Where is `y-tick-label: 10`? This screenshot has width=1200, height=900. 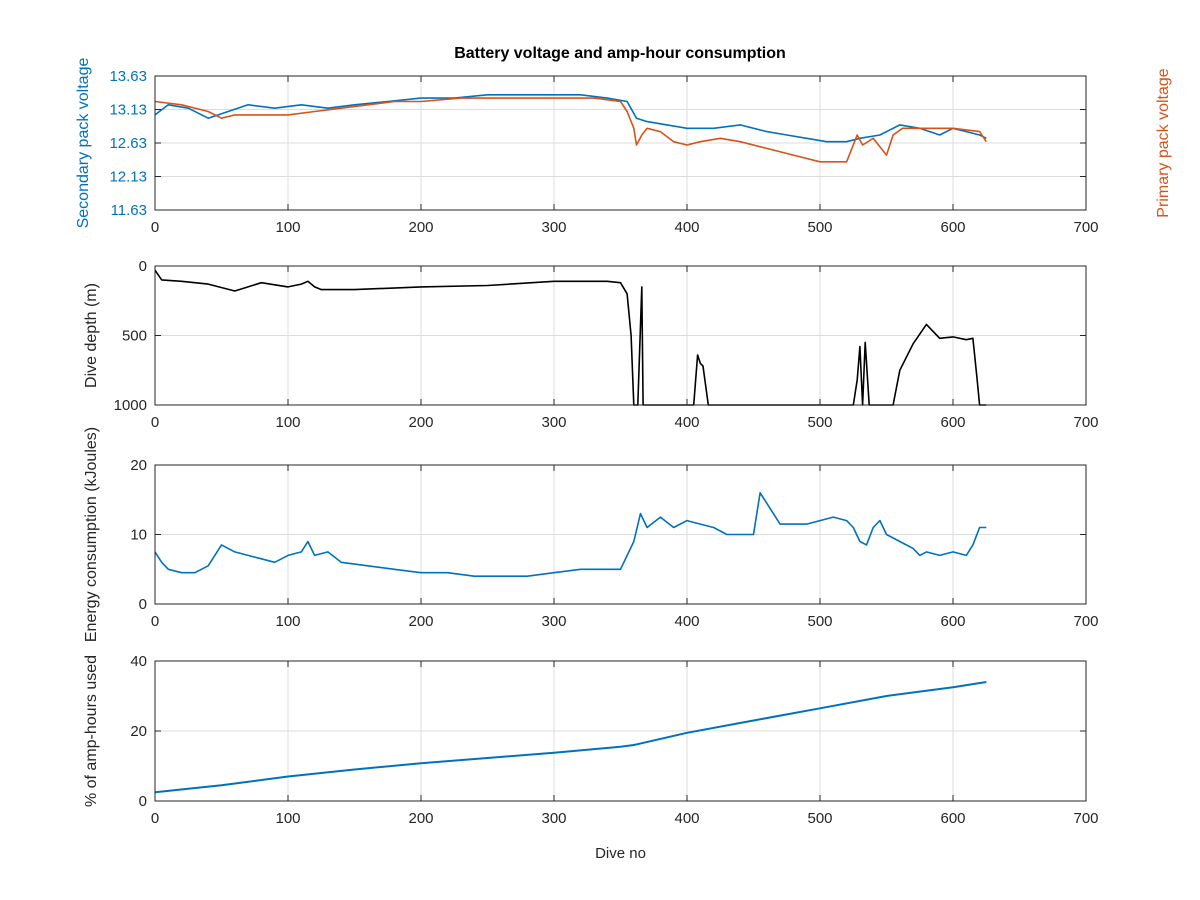
y-tick-label: 10 is located at coordinates (138, 535).